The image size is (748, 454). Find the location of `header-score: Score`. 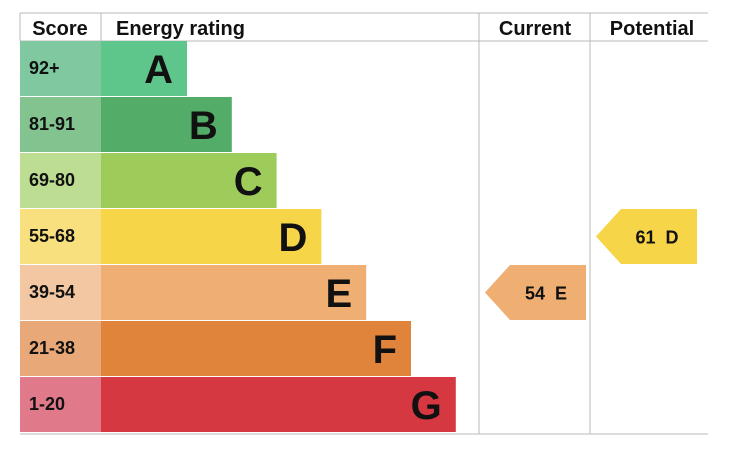

header-score: Score is located at coordinates (60, 29).